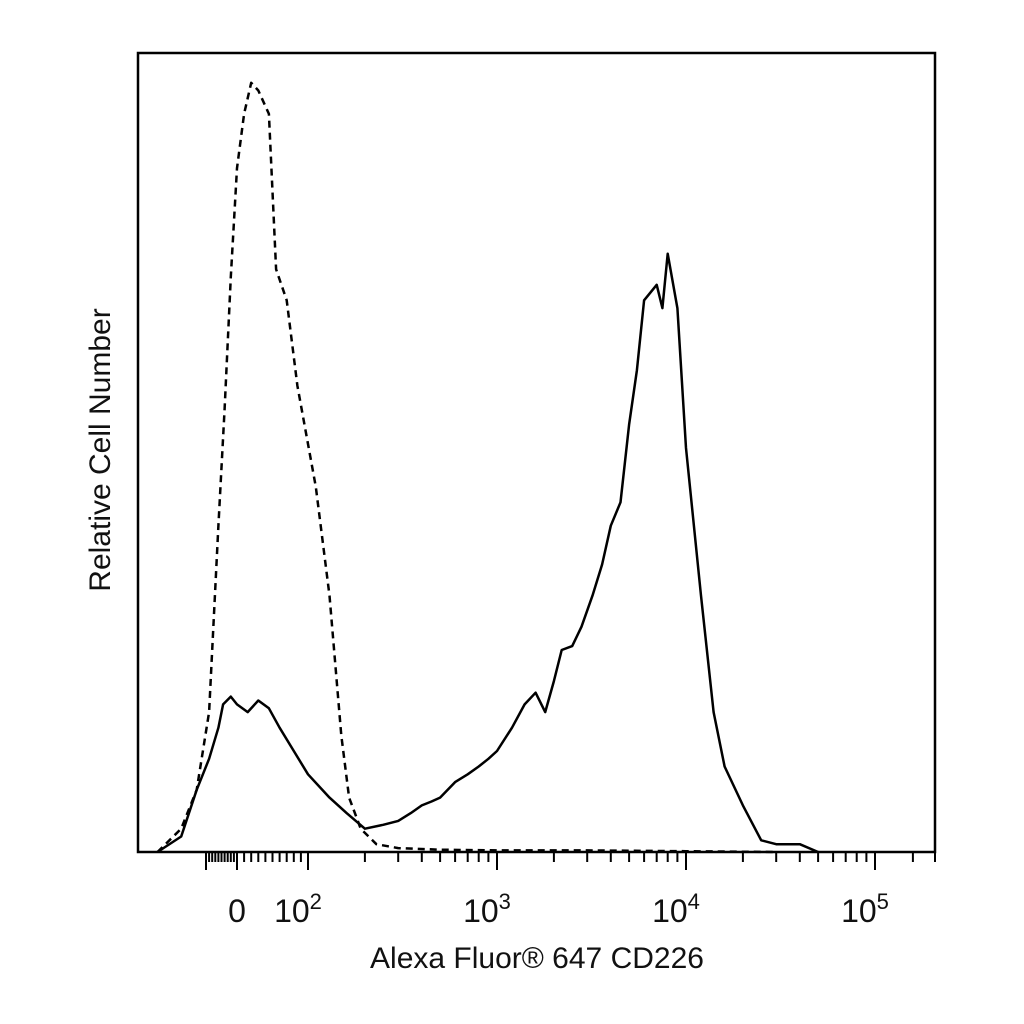 The height and width of the screenshot is (1024, 1024). What do you see at coordinates (694, 901) in the screenshot?
I see `x-tick-label-exponent: 4` at bounding box center [694, 901].